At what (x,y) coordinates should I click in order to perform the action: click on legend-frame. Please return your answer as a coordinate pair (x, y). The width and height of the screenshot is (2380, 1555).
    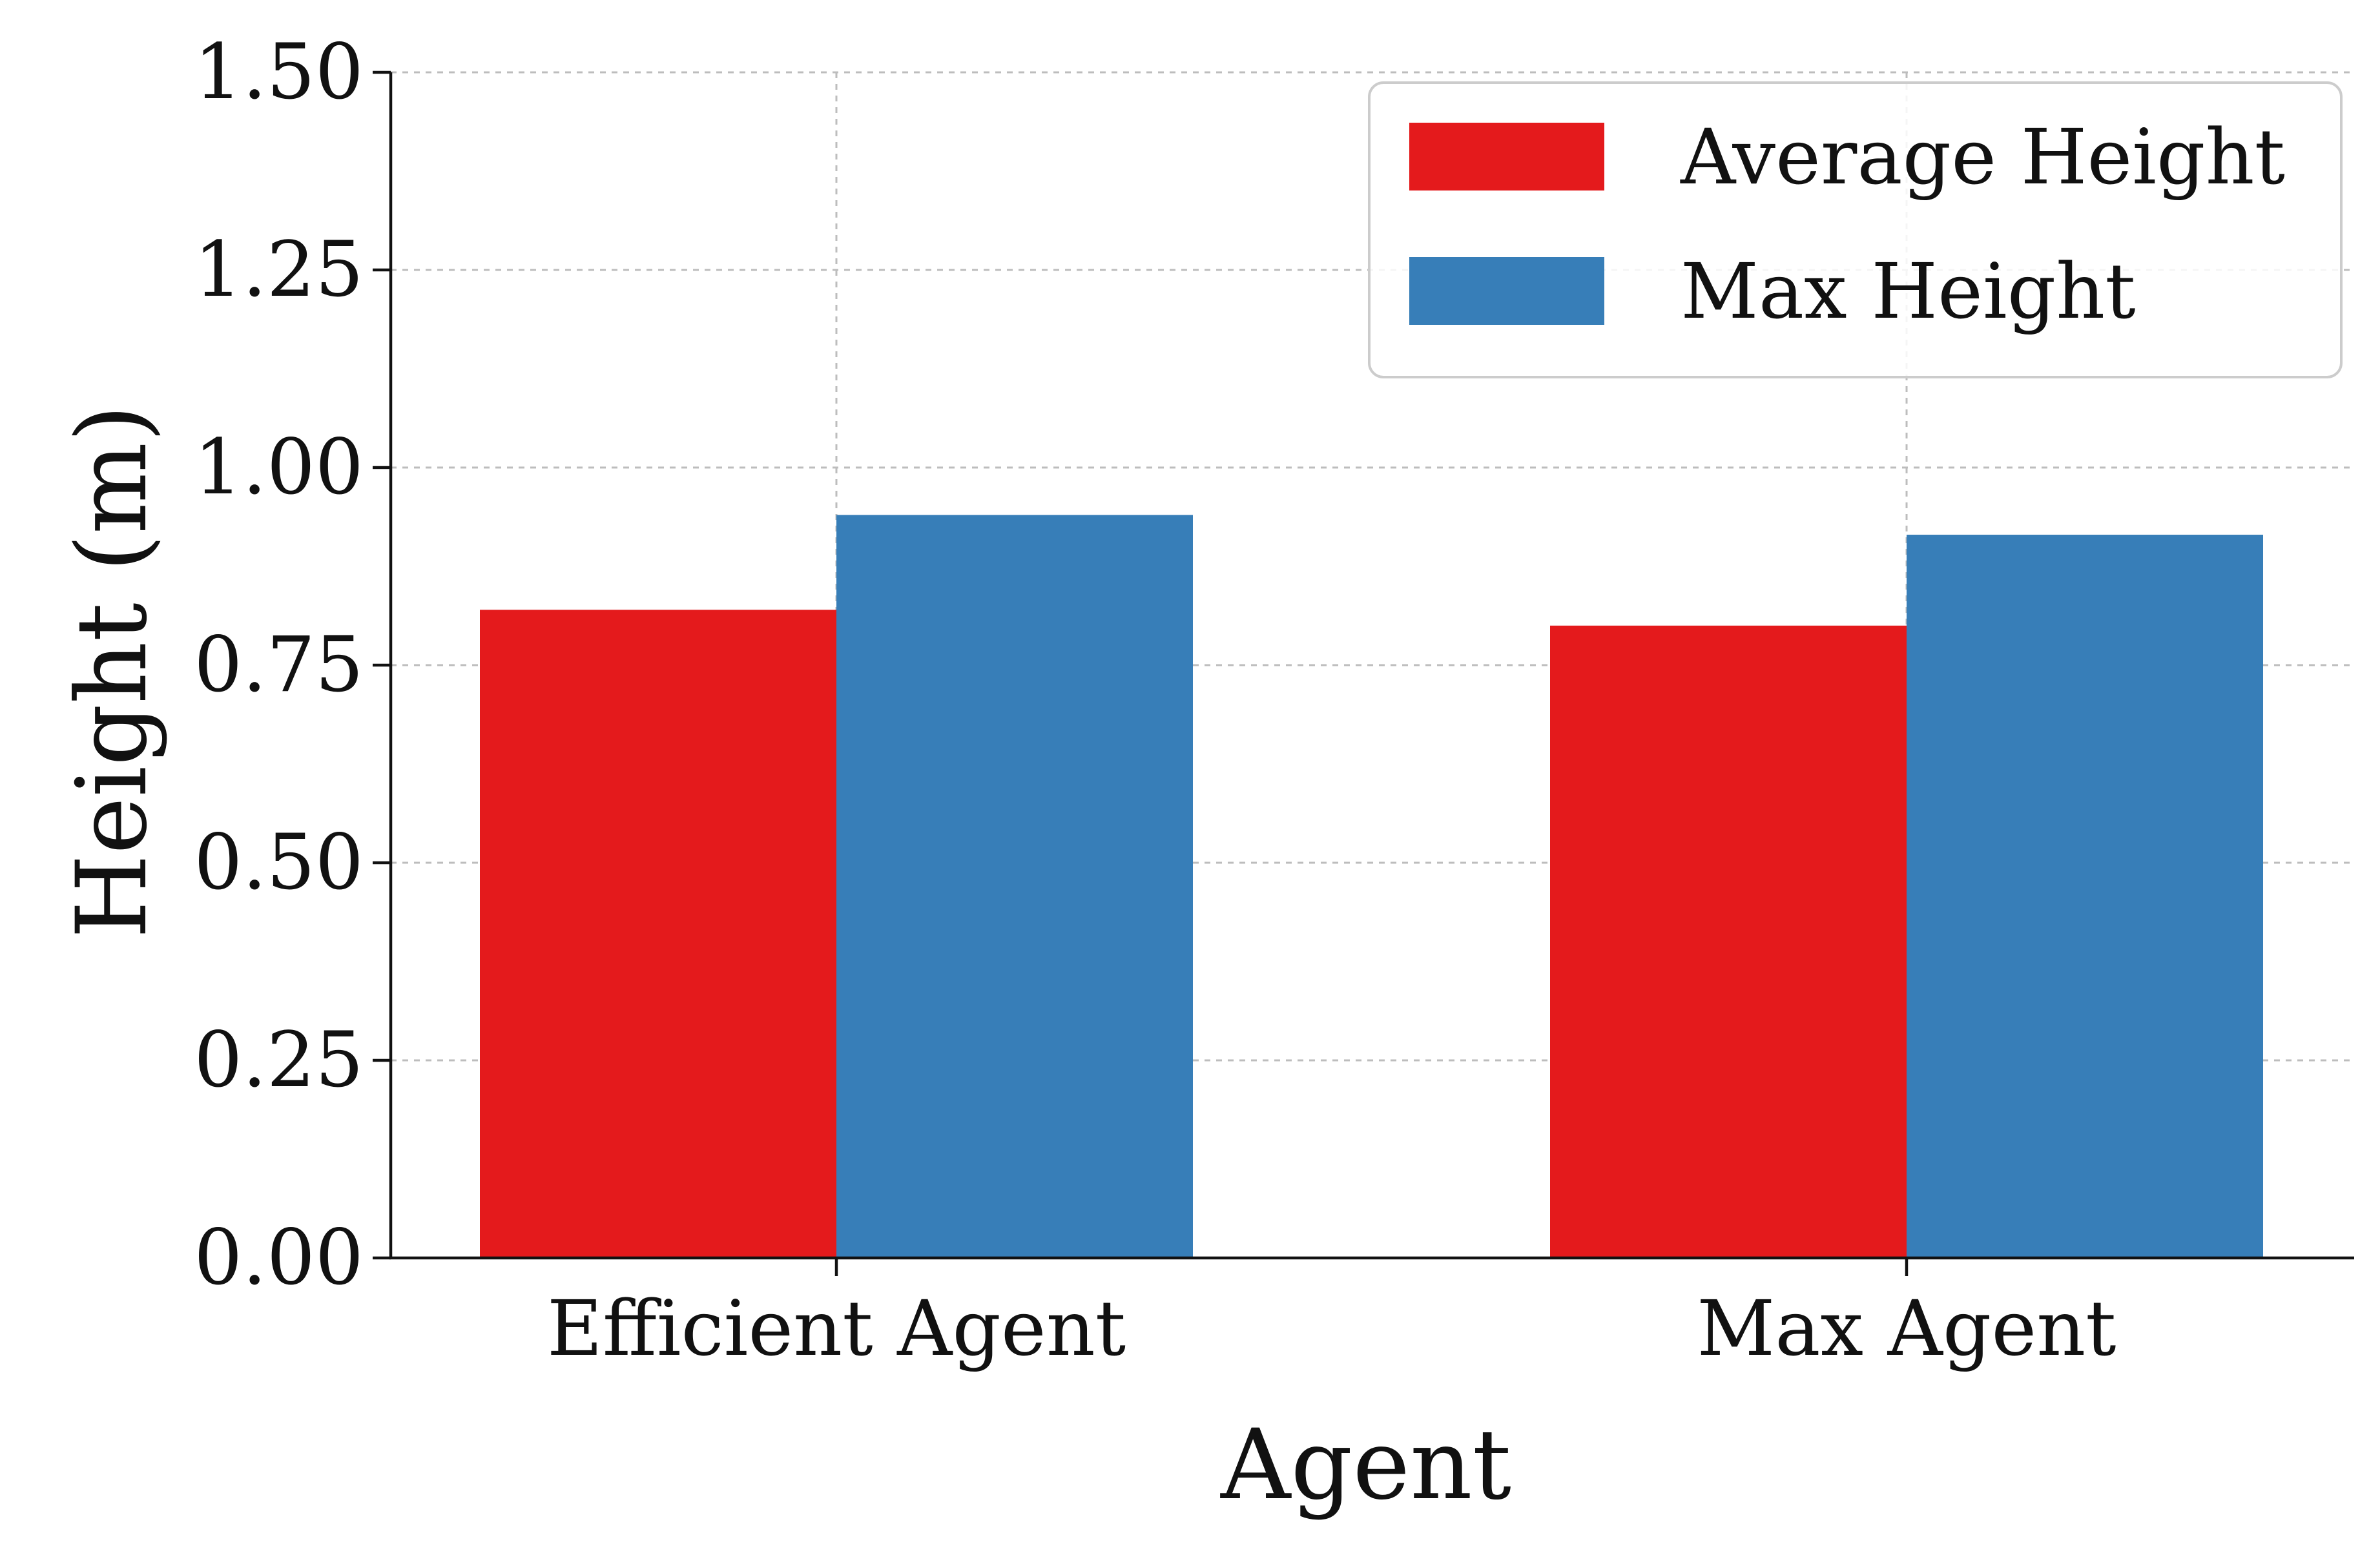
    Looking at the image, I should click on (1855, 229).